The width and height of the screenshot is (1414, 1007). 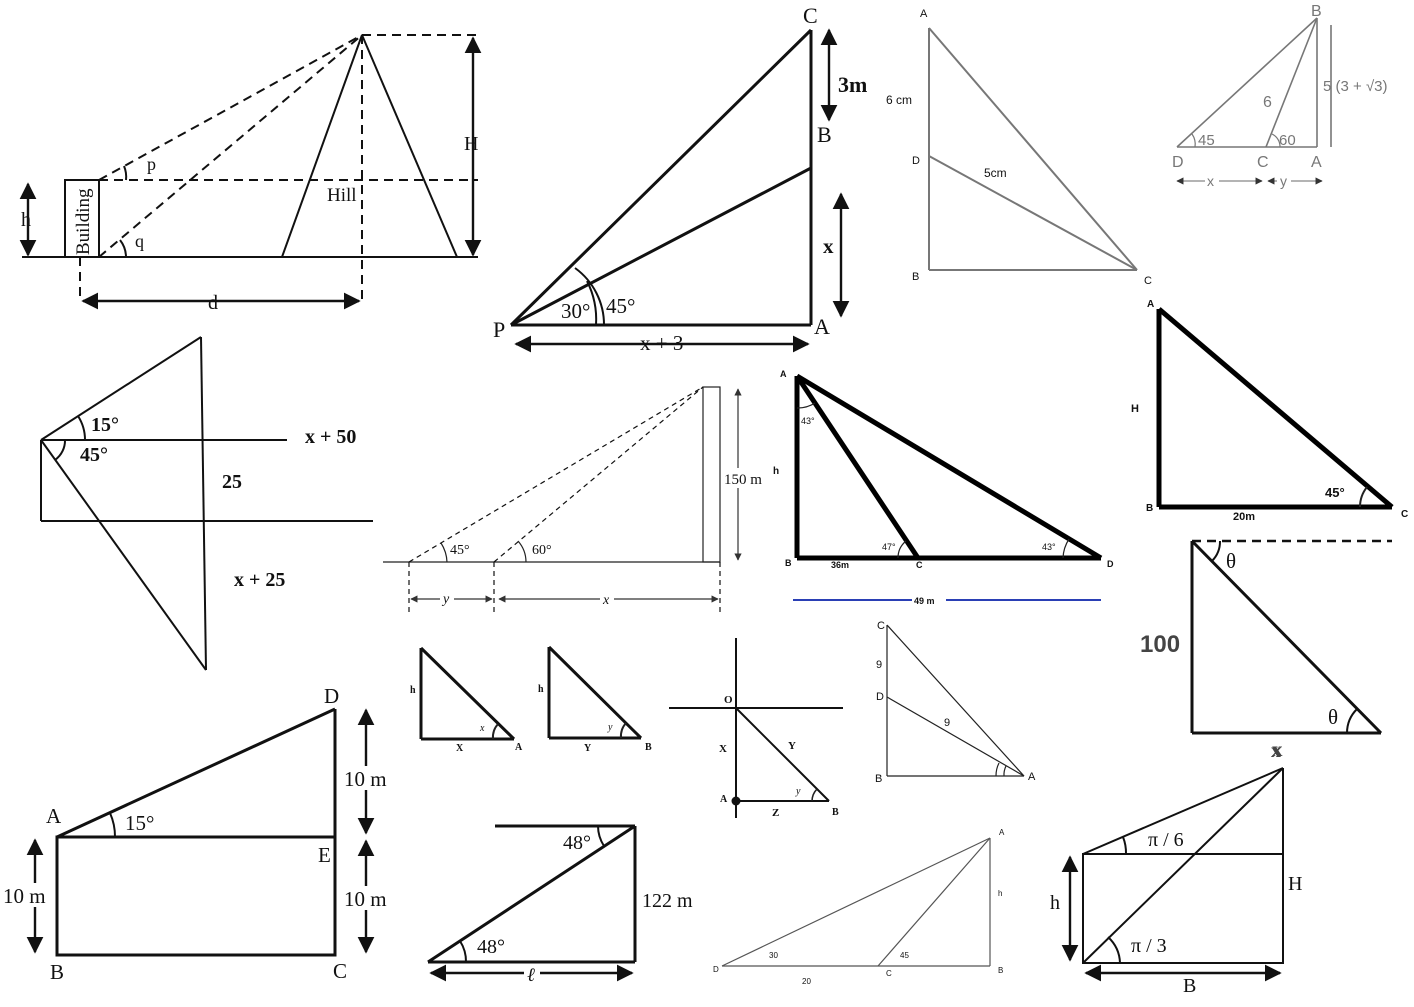 What do you see at coordinates (680, 179) in the screenshot?
I see `figure-pab-triangle: C B A P 3m x 30° 45° x + 3` at bounding box center [680, 179].